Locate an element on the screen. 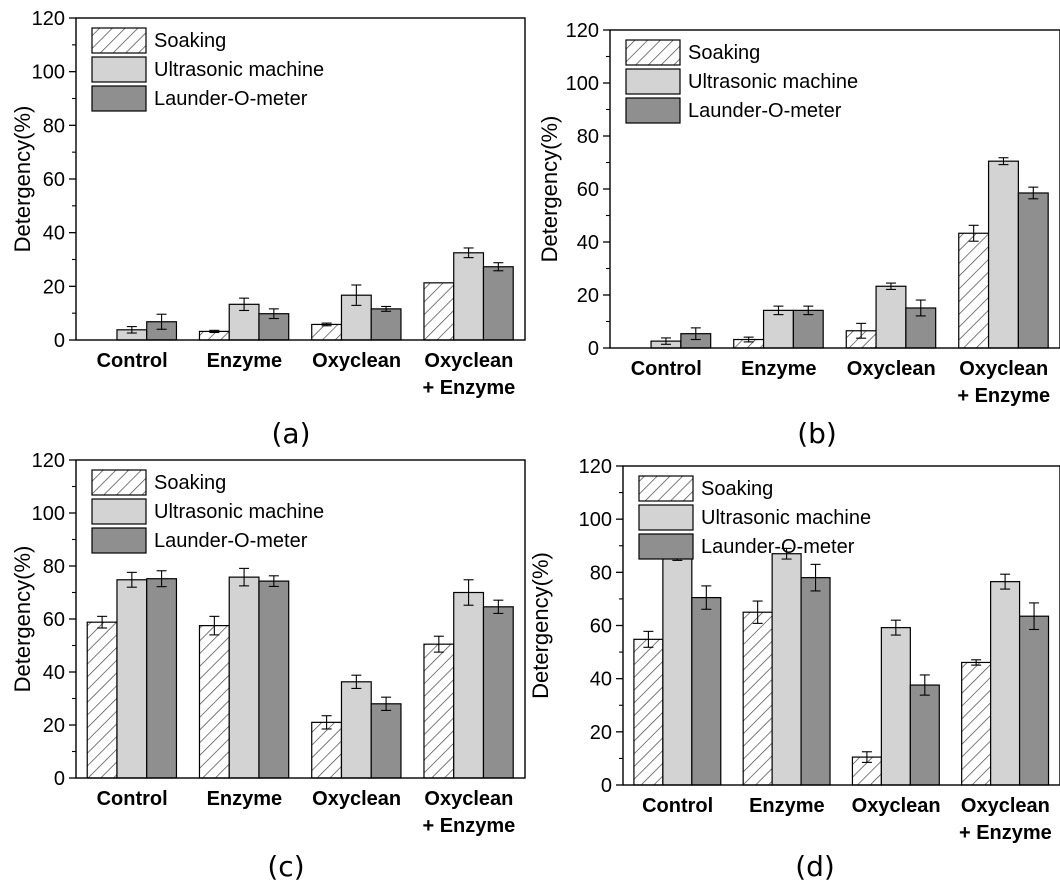 This screenshot has width=1060, height=890. panel-label: (b) is located at coordinates (817, 433).